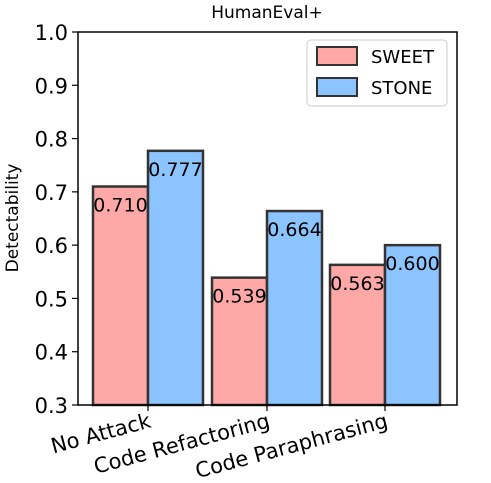  I want to click on legend: SWEET STONE, so click(377, 73).